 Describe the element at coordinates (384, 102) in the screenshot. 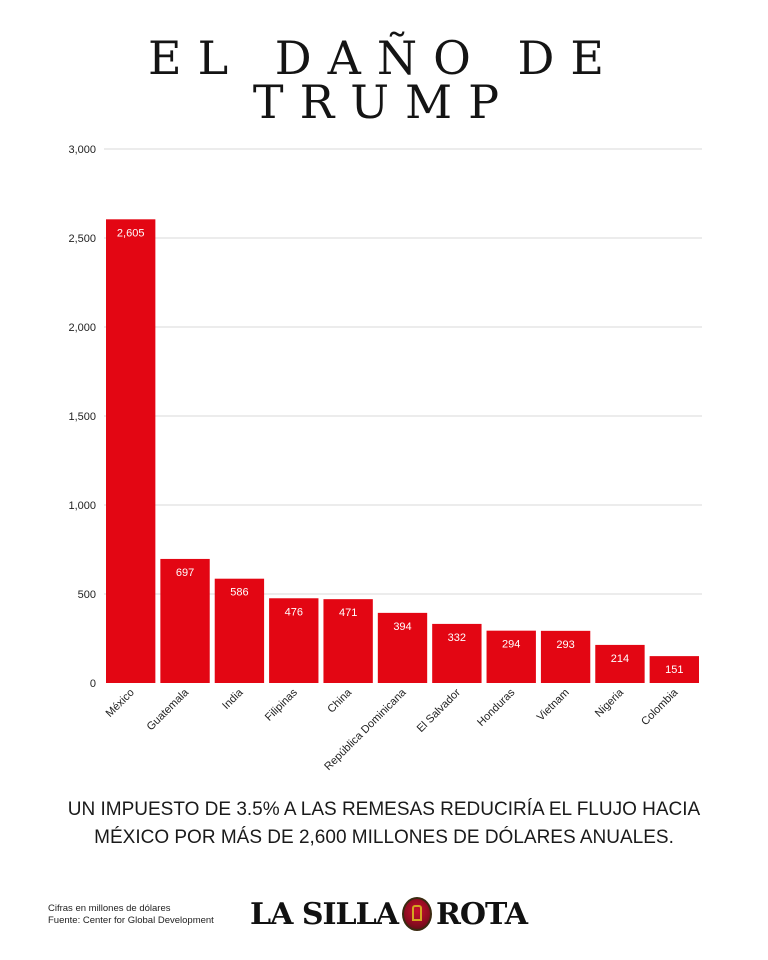

I see `chart-title-line-2: TRUMP` at that location.